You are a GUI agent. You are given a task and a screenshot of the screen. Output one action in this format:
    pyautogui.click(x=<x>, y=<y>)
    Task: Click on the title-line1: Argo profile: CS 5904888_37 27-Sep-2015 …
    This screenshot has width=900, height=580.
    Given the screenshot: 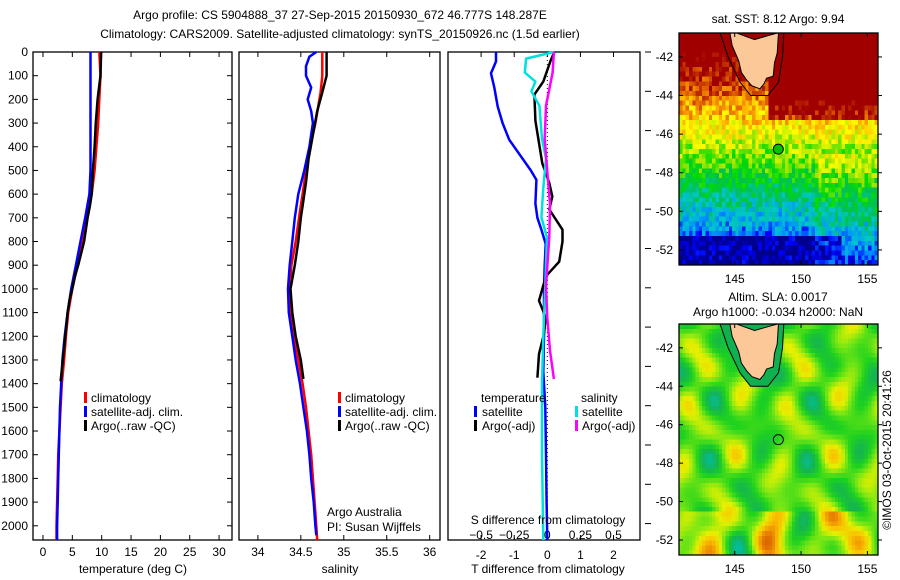 What is the action you would take?
    pyautogui.click(x=340, y=15)
    